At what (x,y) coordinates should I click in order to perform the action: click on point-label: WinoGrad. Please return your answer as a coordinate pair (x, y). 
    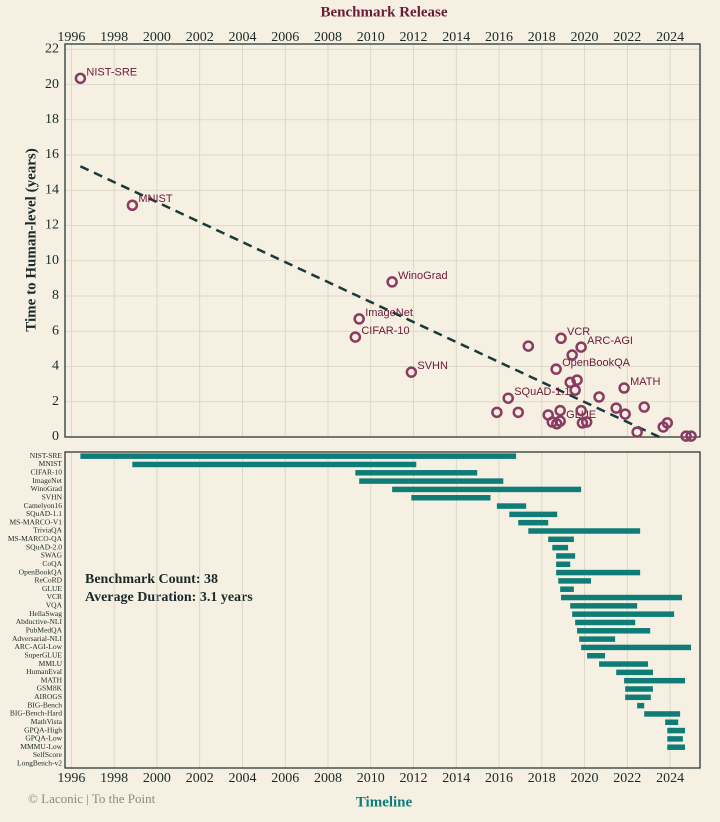
    Looking at the image, I should click on (423, 276).